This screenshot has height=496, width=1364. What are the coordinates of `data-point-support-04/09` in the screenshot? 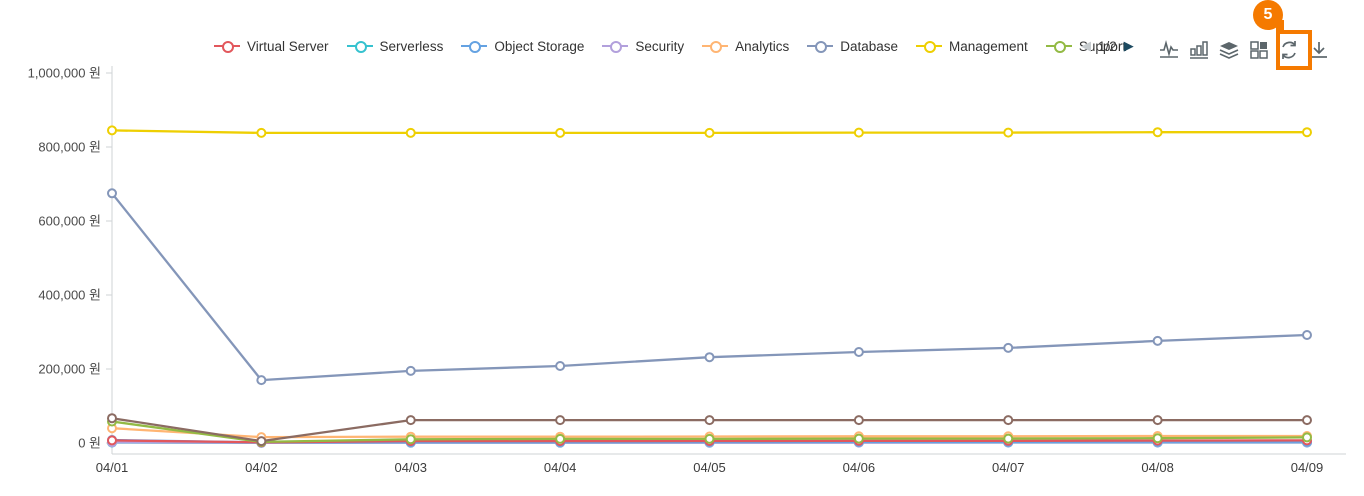 It's located at (1307, 437).